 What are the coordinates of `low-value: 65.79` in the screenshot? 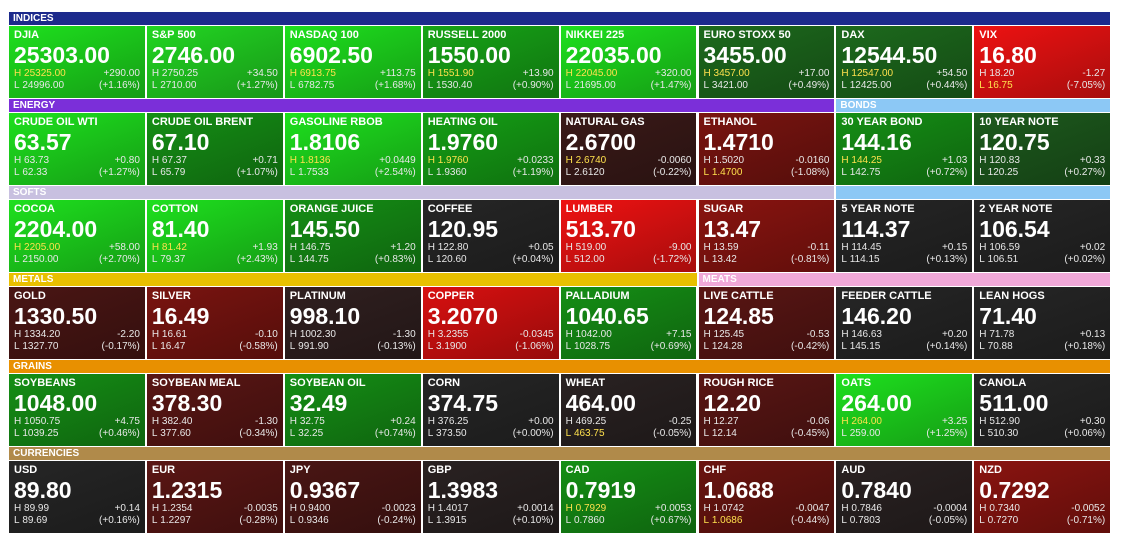 It's located at (173, 172).